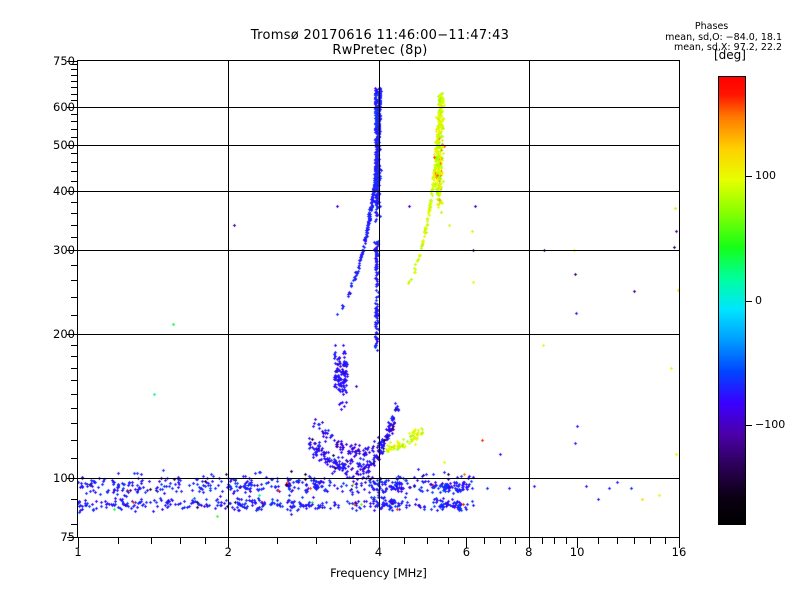 This screenshot has width=800, height=600. I want to click on x-axis-tick-label: 2, so click(228, 552).